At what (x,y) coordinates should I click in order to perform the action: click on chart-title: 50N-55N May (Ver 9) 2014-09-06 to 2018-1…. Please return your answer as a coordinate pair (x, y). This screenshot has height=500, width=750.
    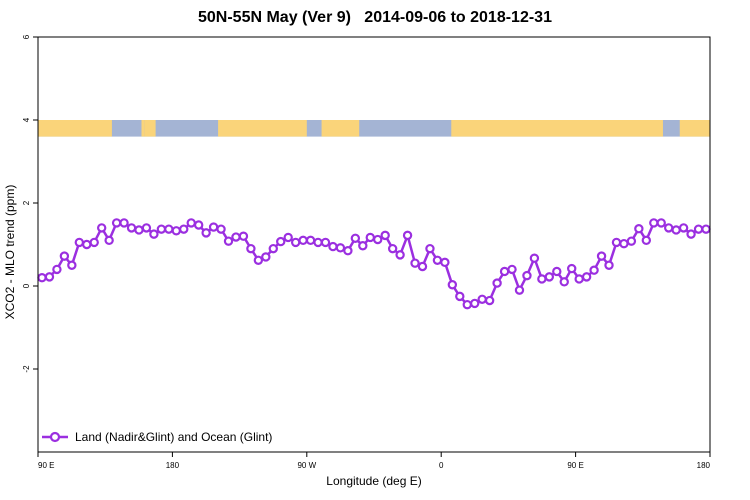
    Looking at the image, I should click on (375, 17).